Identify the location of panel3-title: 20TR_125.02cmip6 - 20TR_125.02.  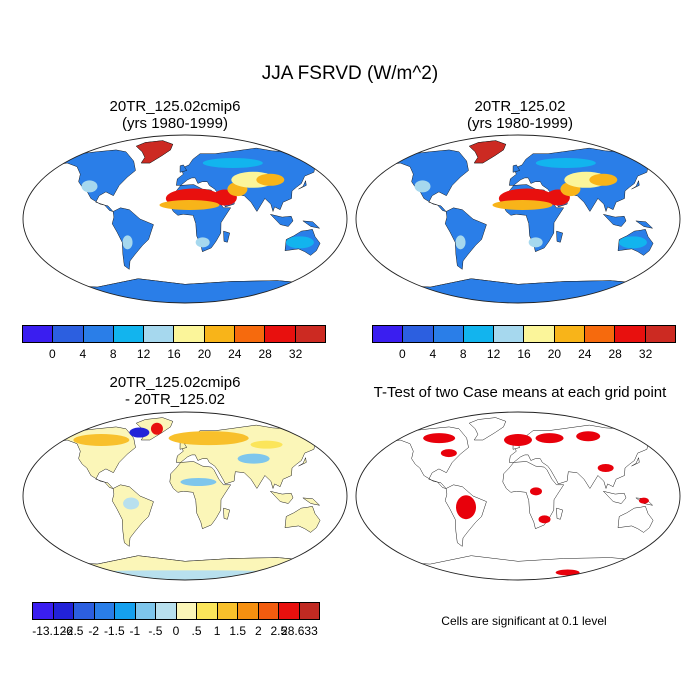
(175, 391).